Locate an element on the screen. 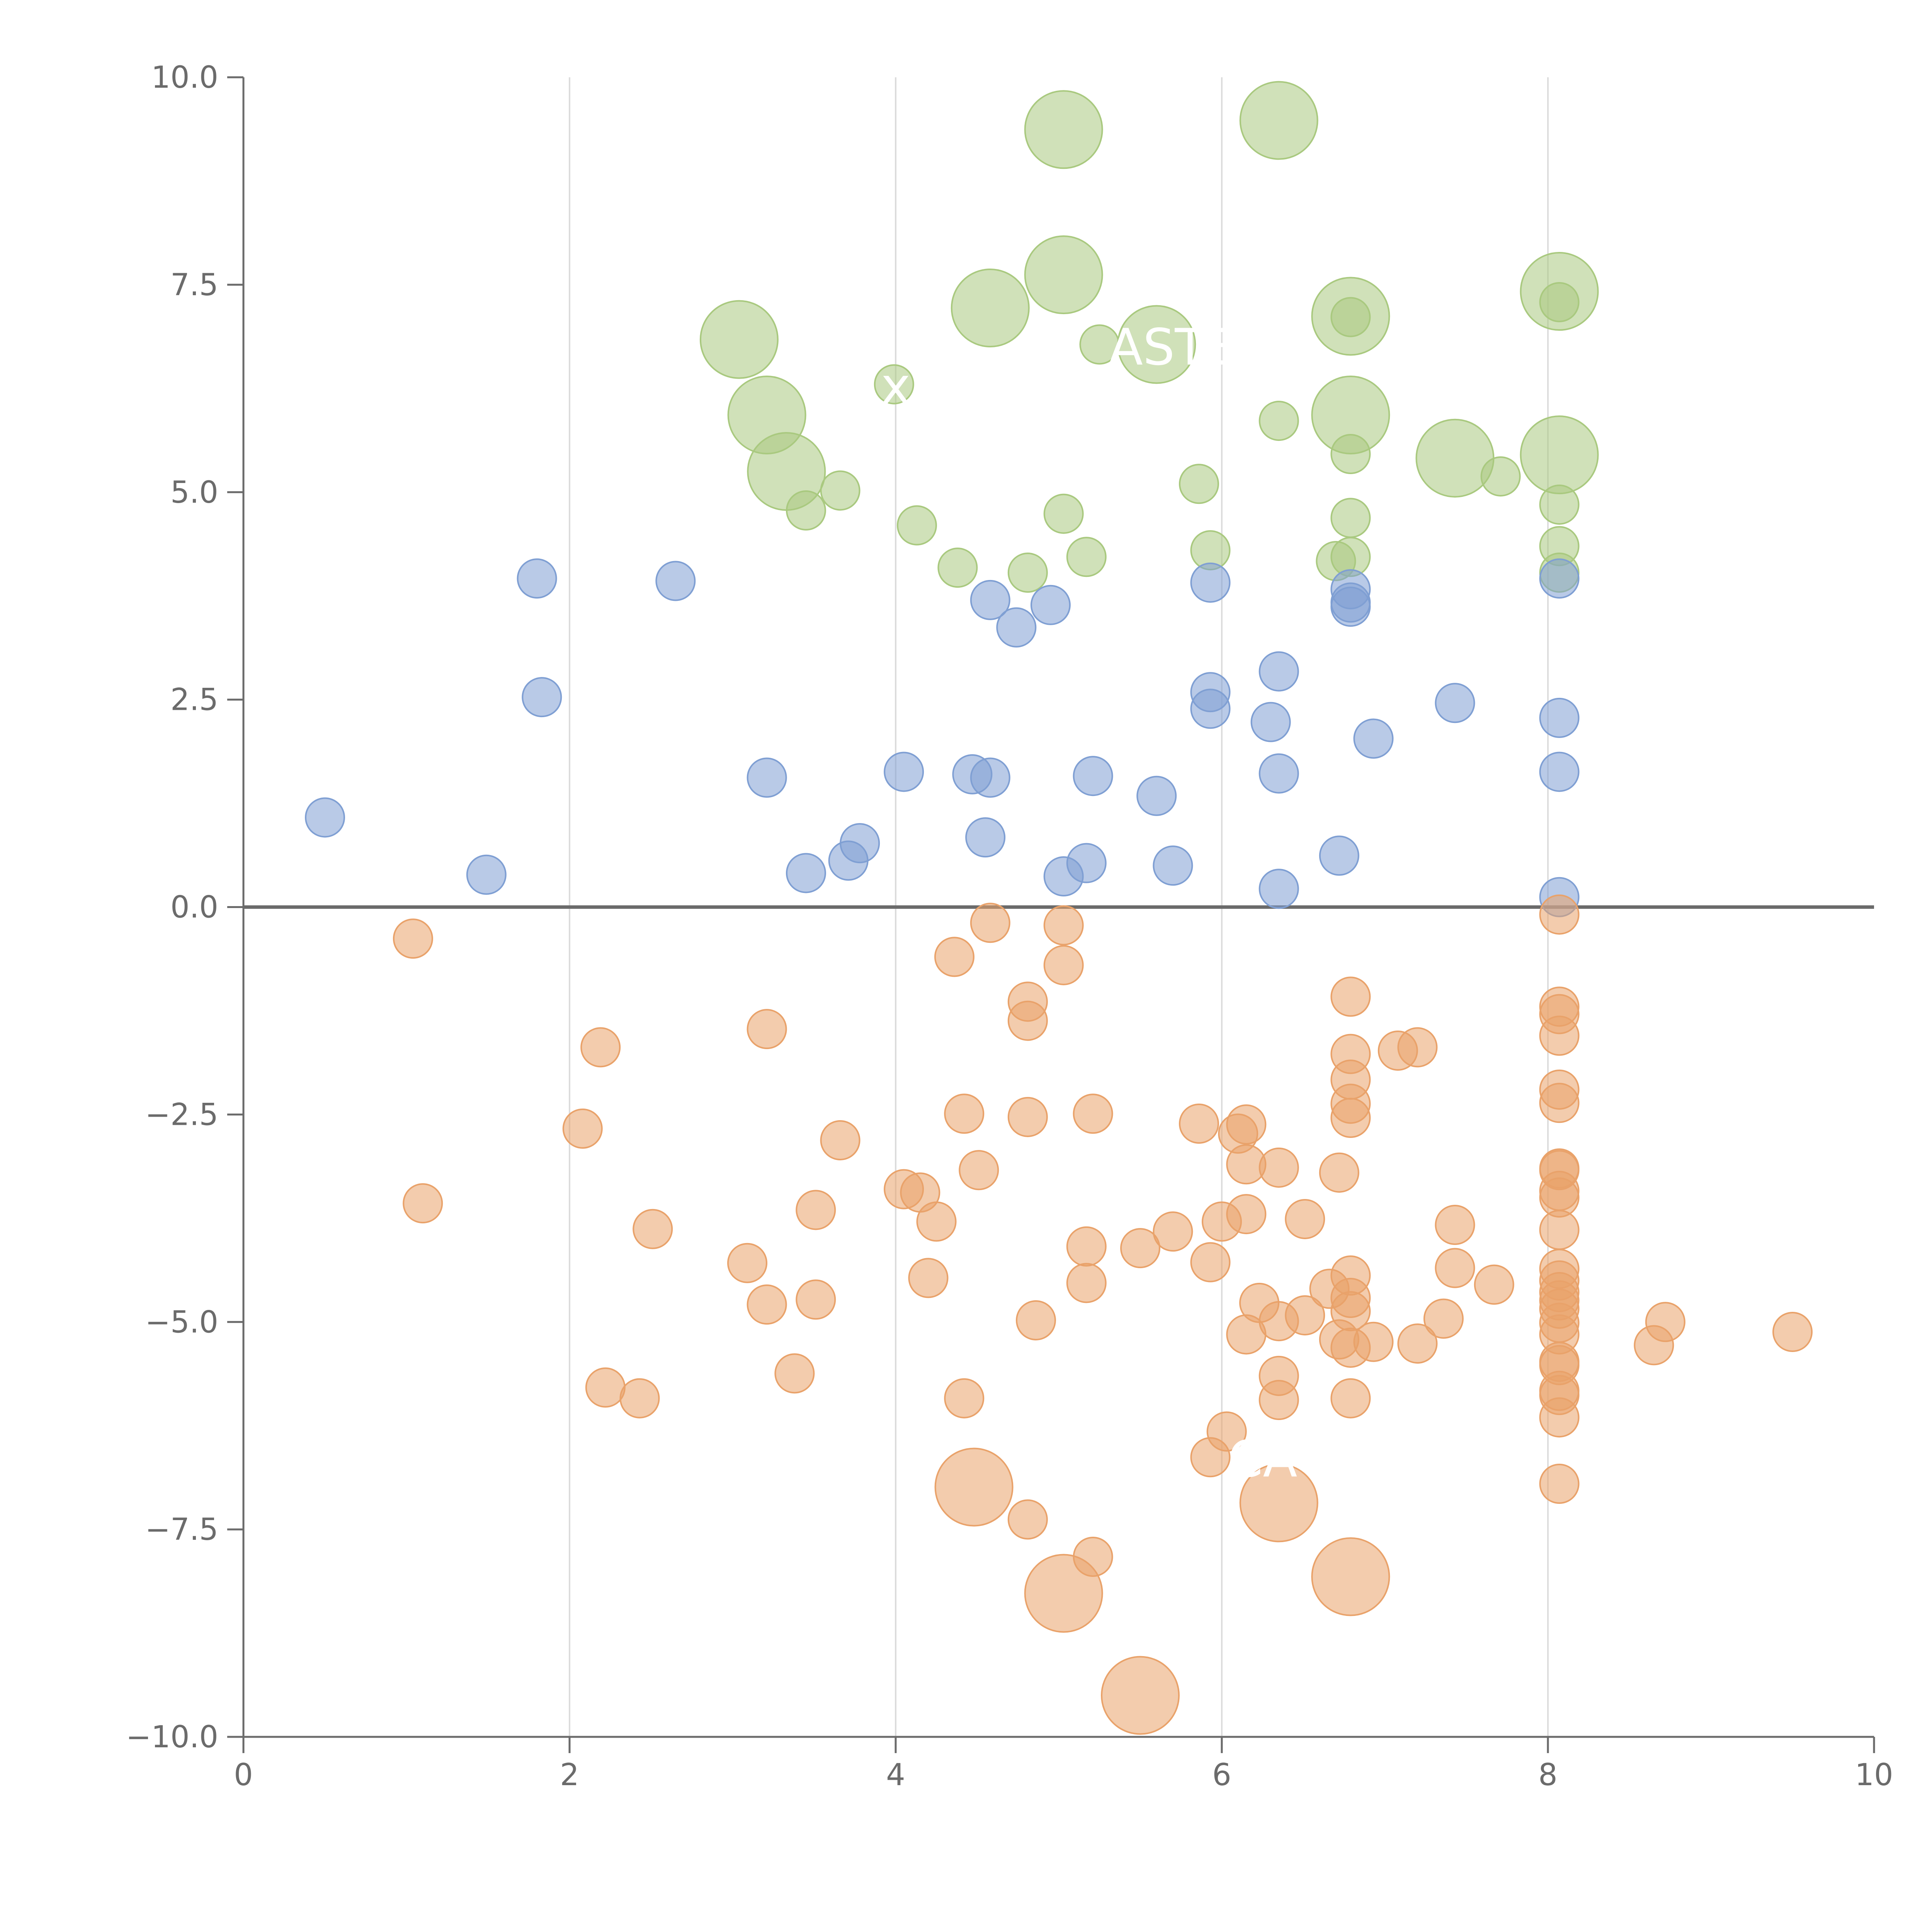  x-tick-label: 8 is located at coordinates (1548, 1775).